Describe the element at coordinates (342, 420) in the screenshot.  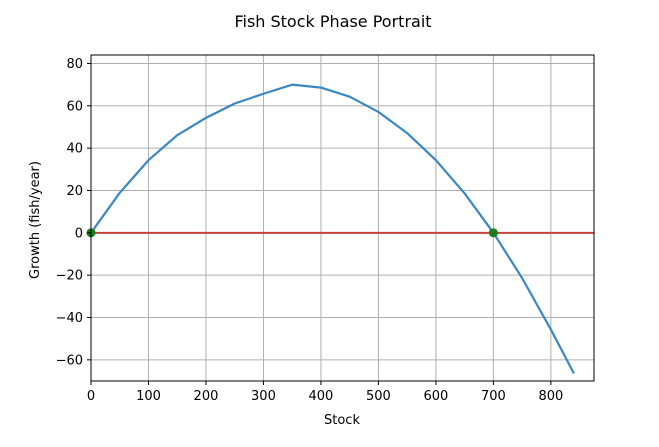
I see `x-axis-label: Stock` at that location.